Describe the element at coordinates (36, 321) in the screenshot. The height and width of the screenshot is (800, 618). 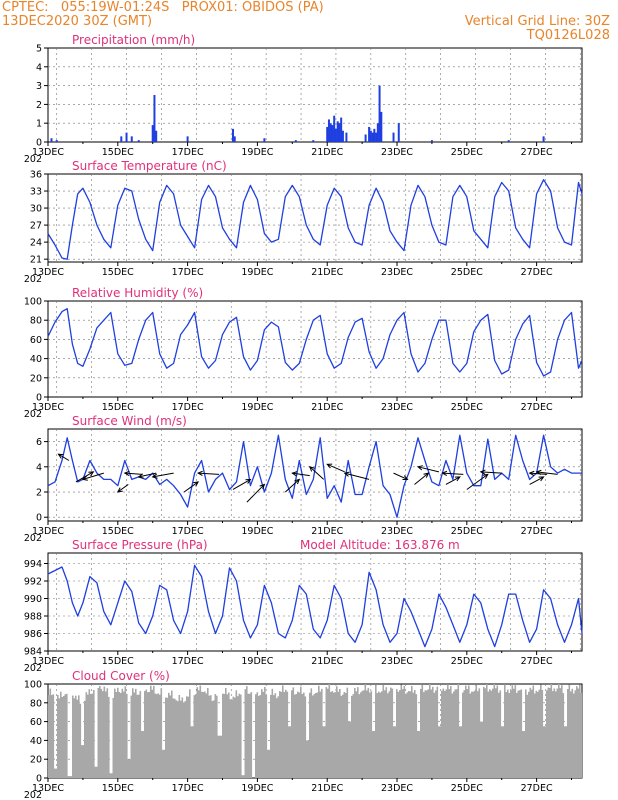
I see `y-tick-label: 80` at that location.